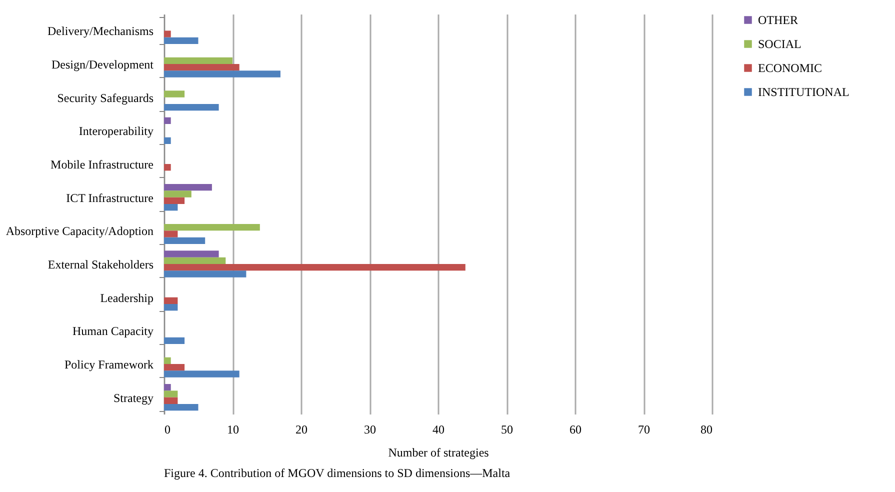 The image size is (895, 492). Describe the element at coordinates (110, 197) in the screenshot. I see `y-tick-label: ICT Infrastructure` at that location.